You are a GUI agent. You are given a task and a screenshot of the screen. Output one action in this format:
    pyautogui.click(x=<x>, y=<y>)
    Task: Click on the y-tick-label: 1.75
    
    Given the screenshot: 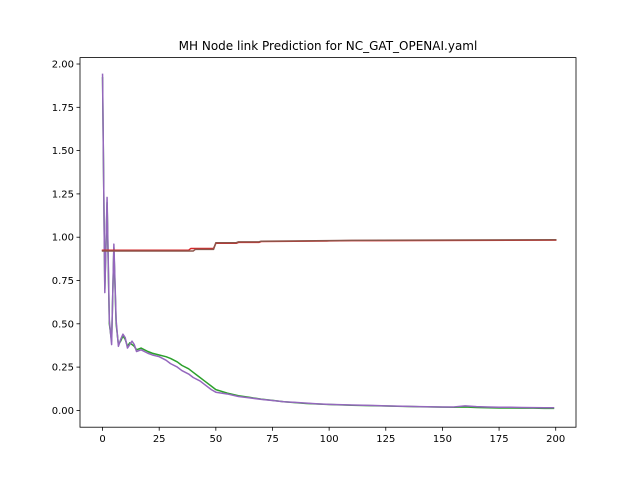 What is the action you would take?
    pyautogui.click(x=63, y=108)
    